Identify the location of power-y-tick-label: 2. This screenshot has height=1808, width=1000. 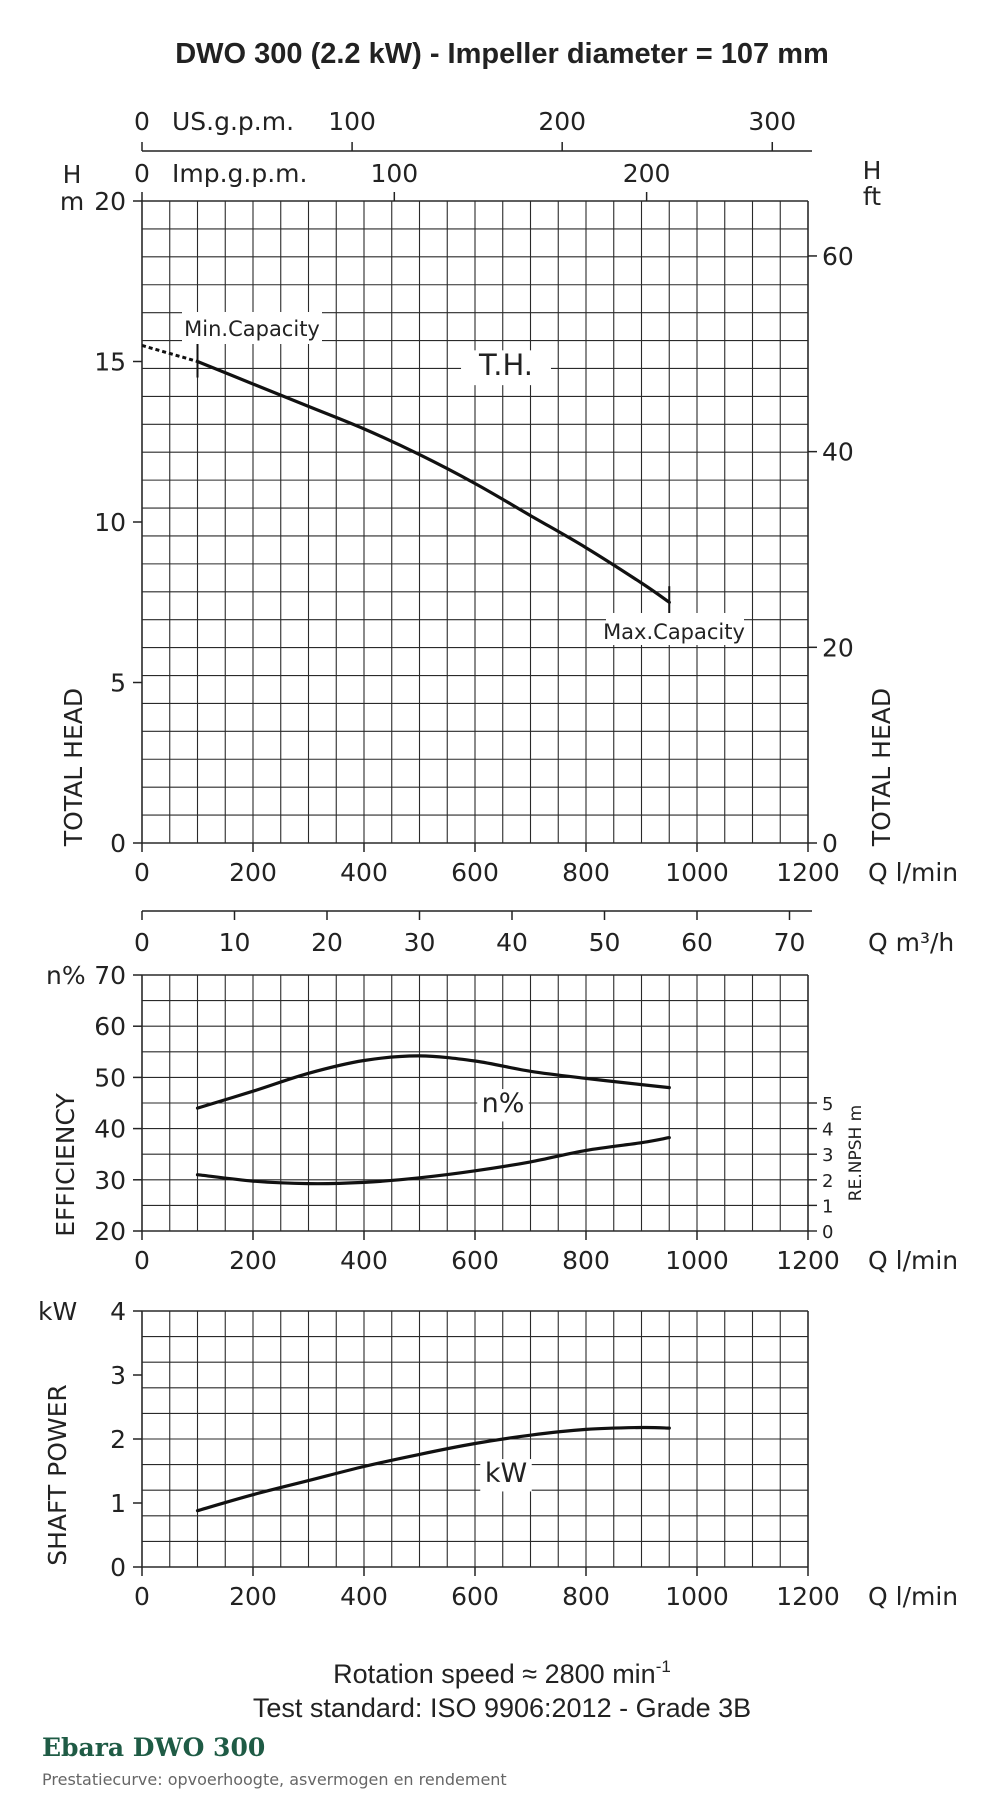
(118, 1439).